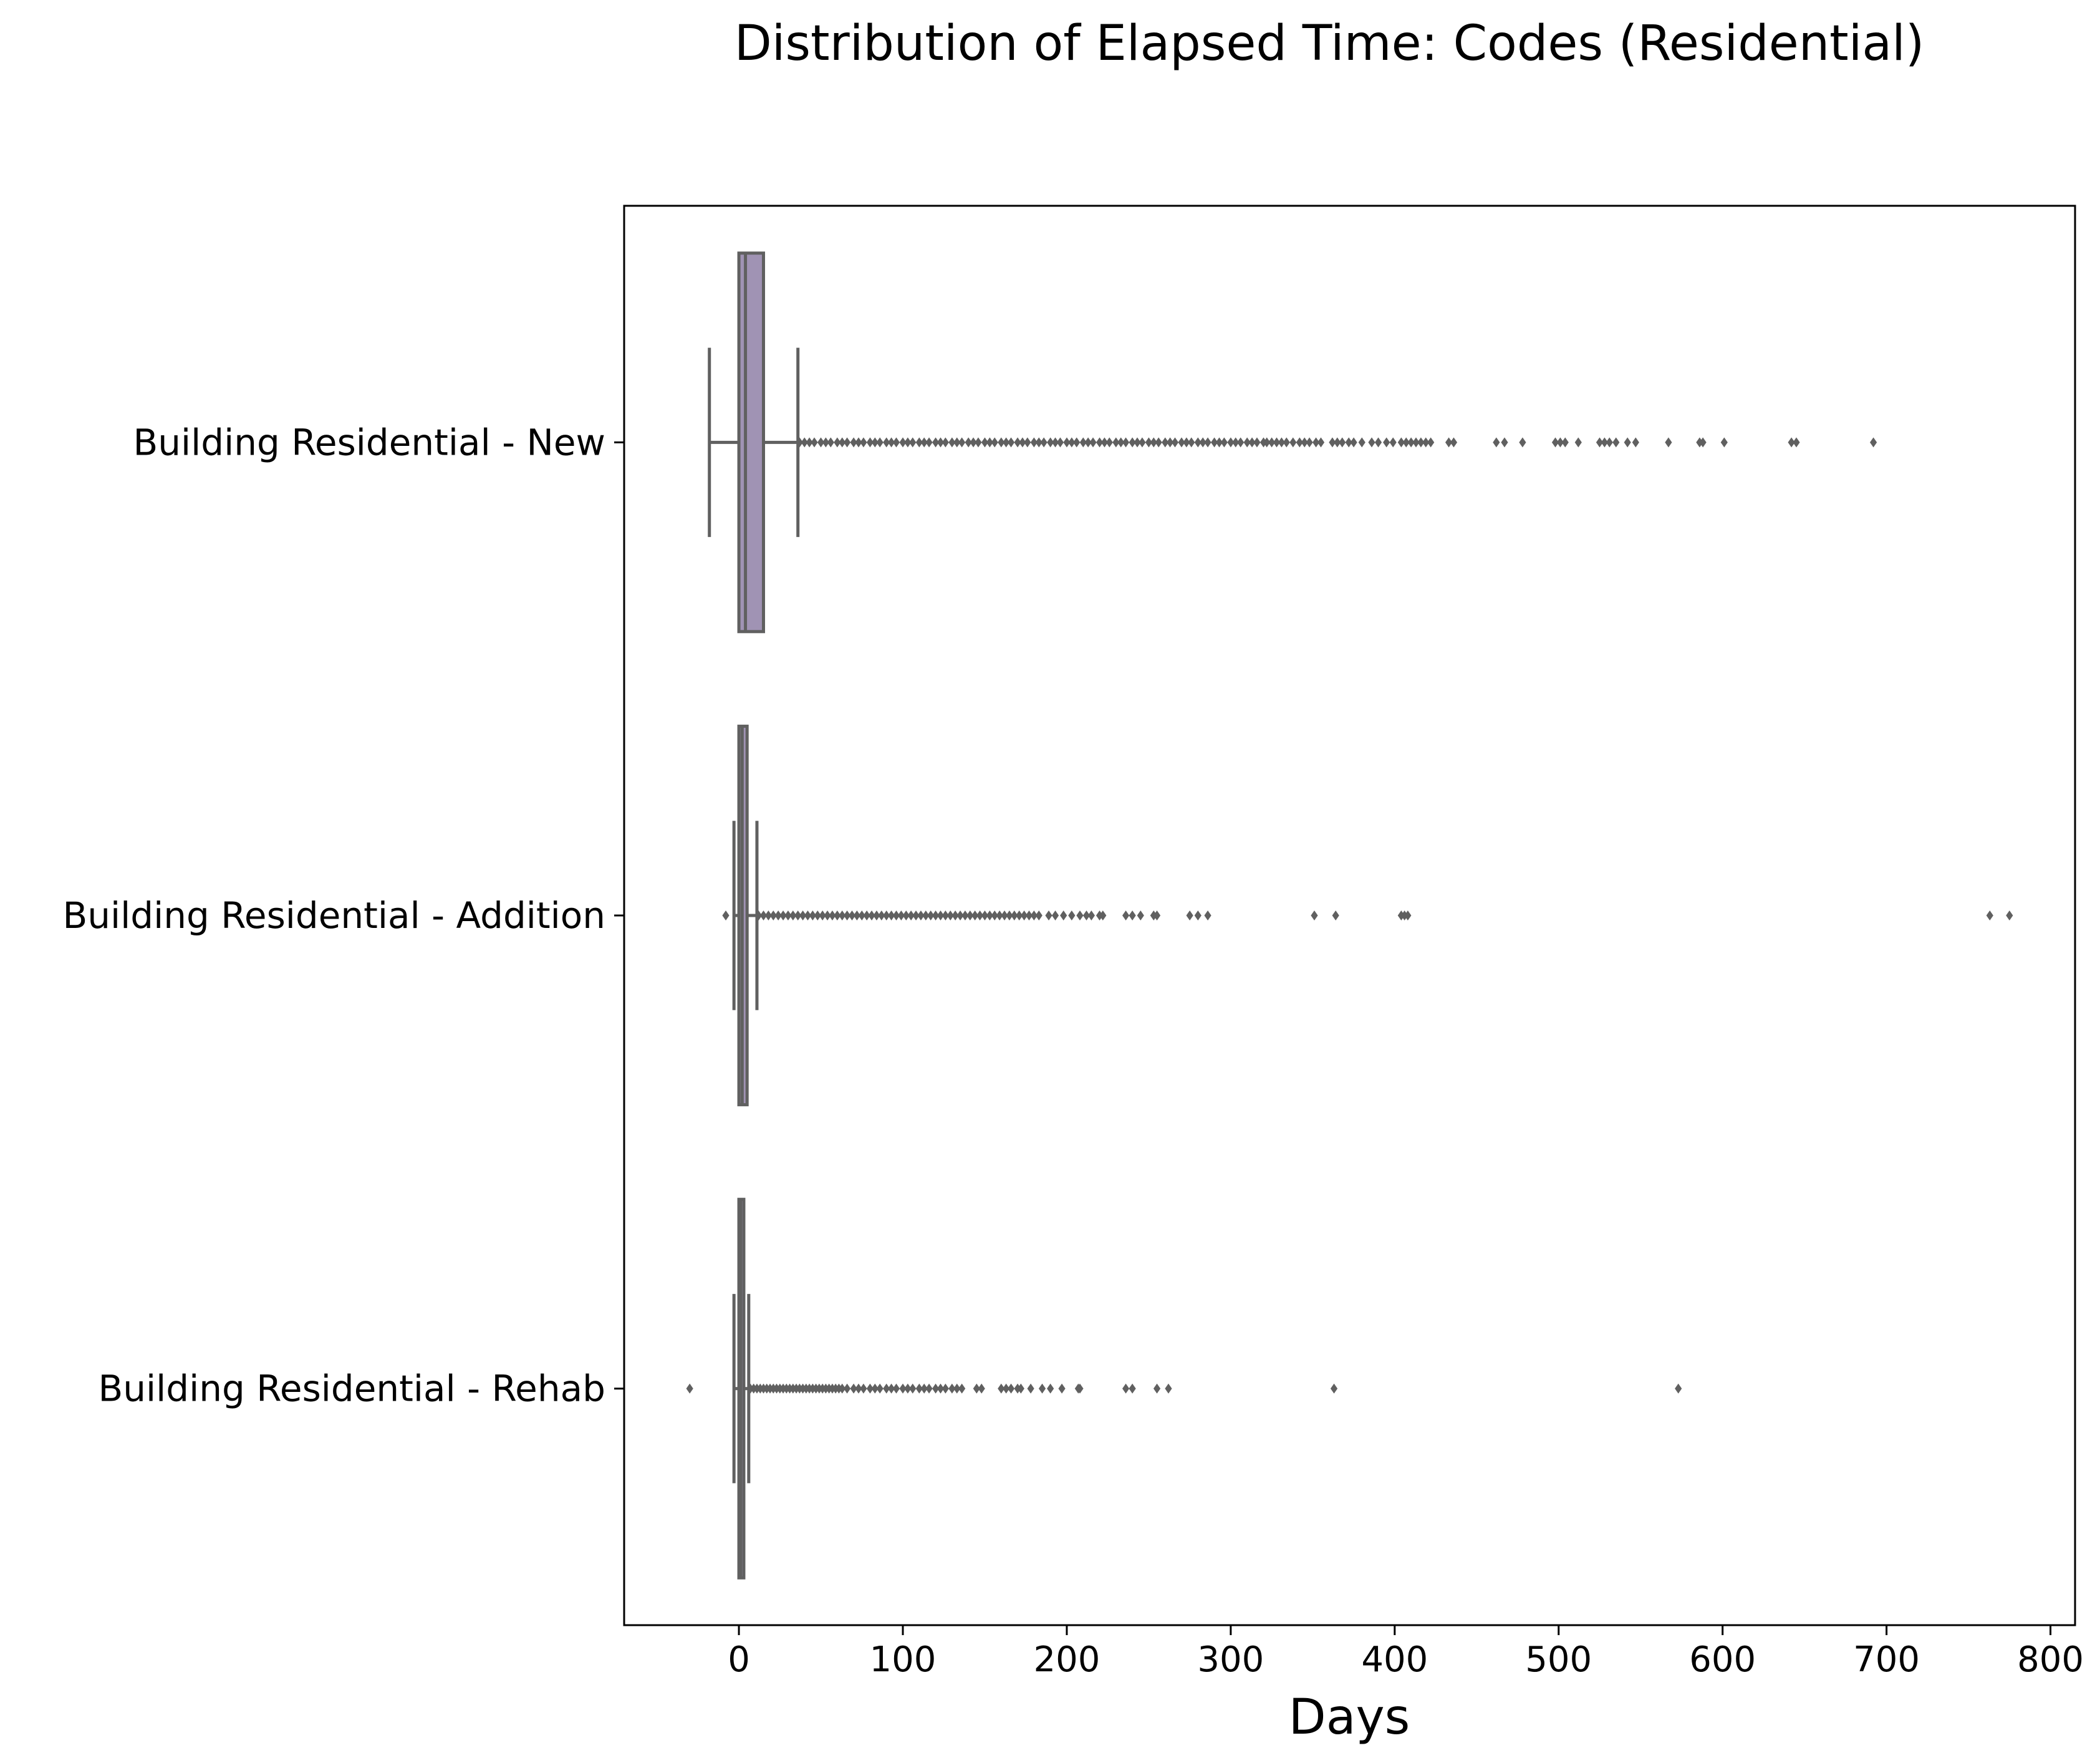  What do you see at coordinates (1230, 1660) in the screenshot?
I see `x-tick-label: 300` at bounding box center [1230, 1660].